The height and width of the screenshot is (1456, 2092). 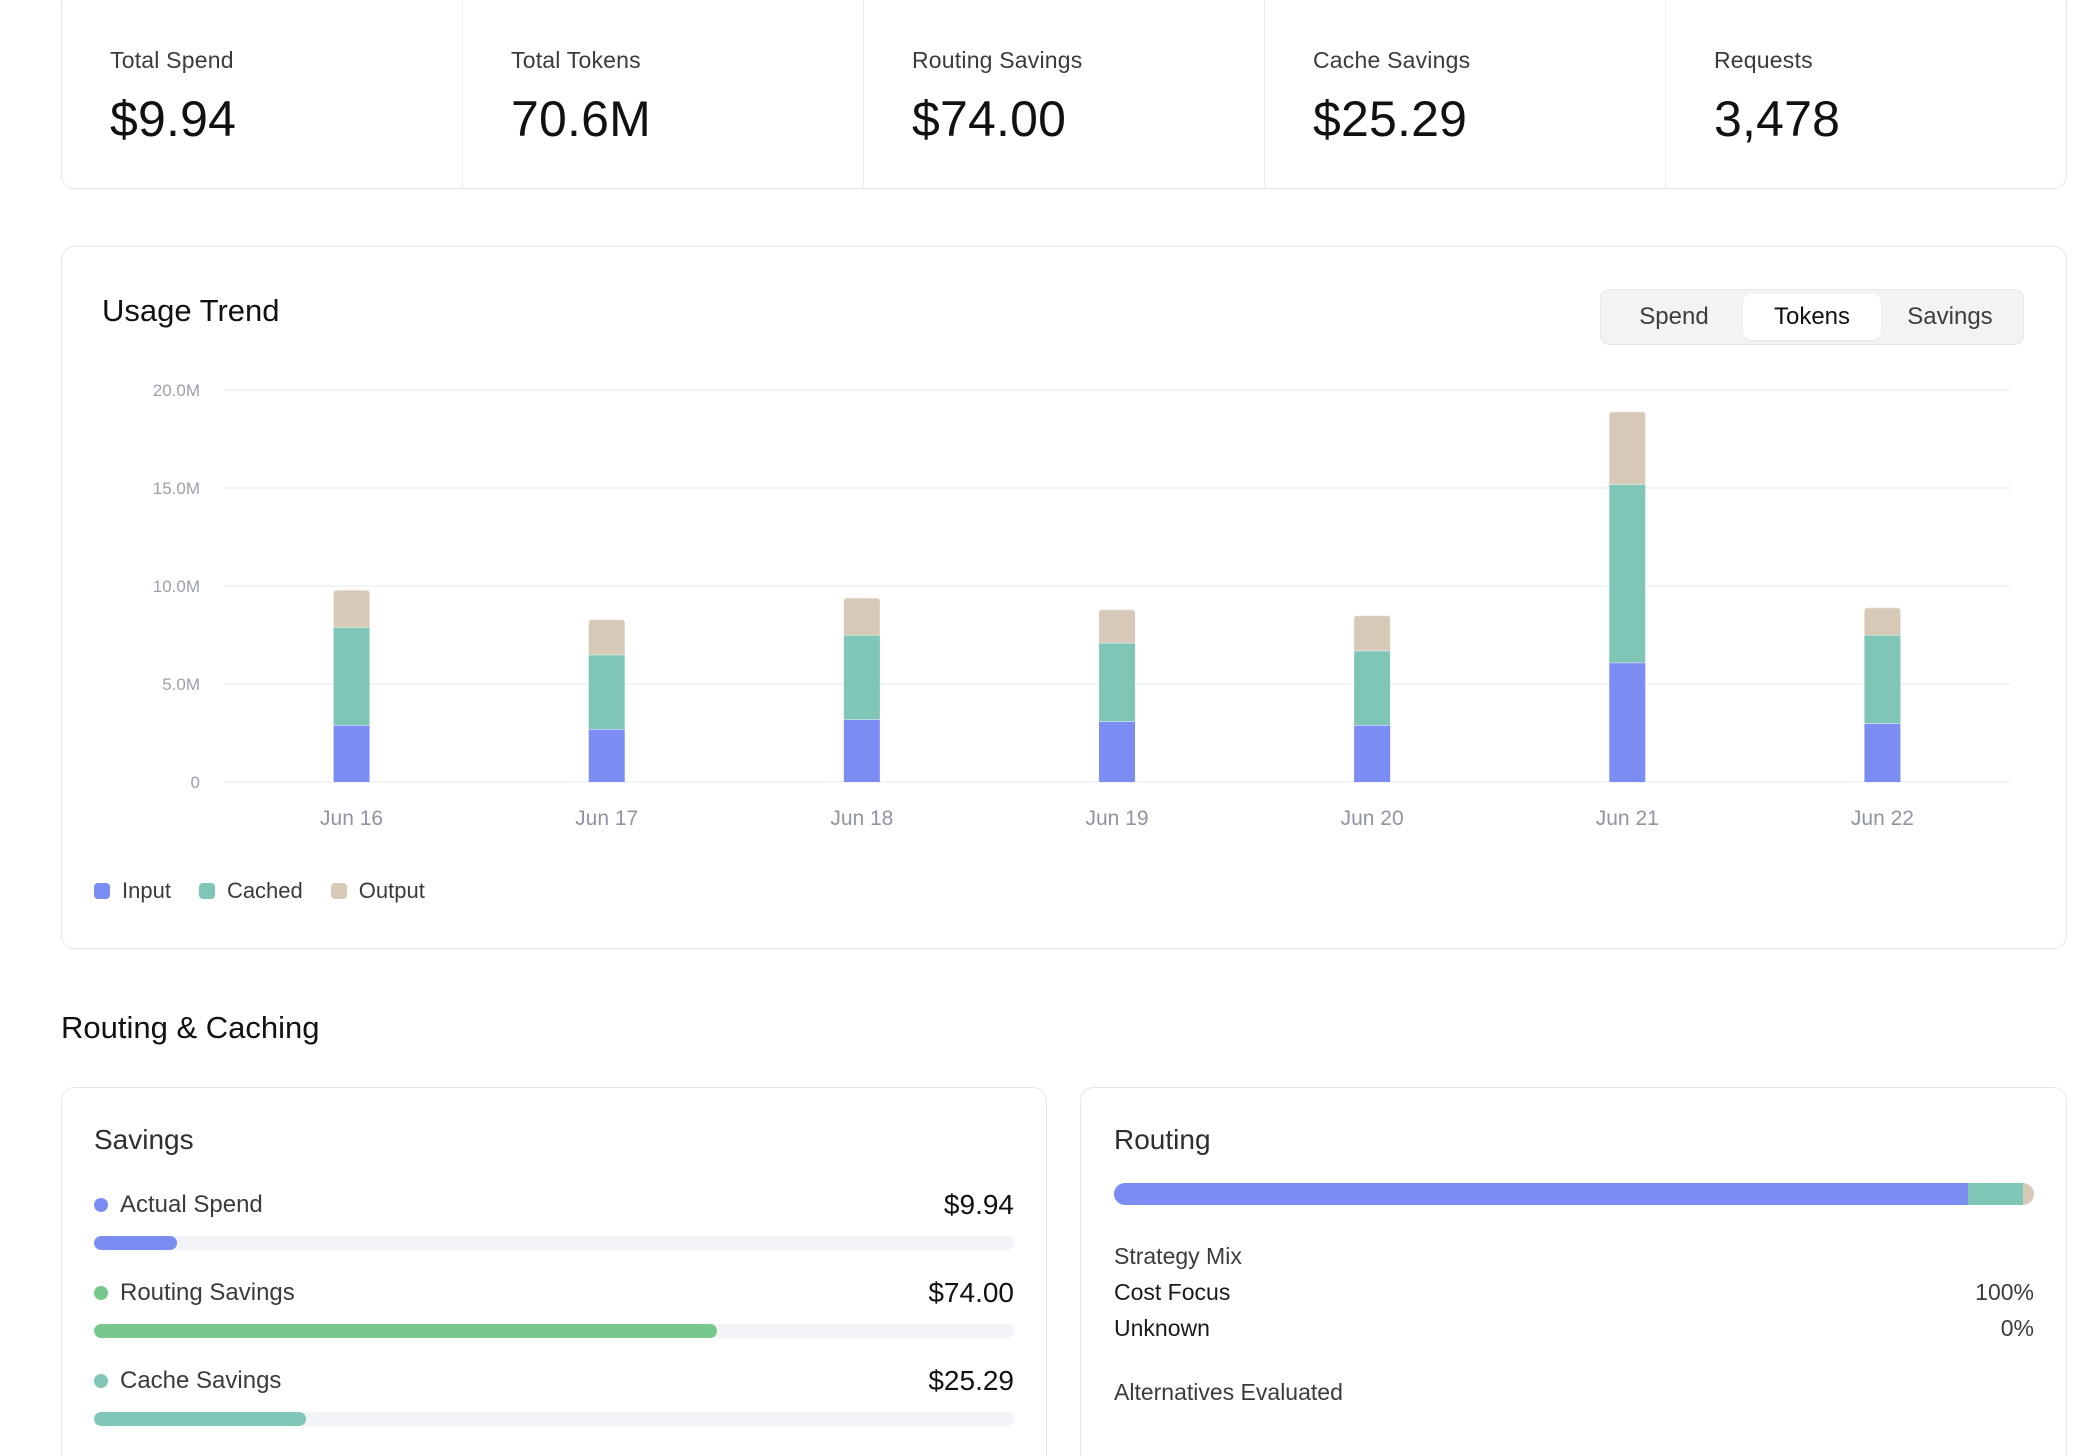 What do you see at coordinates (191, 310) in the screenshot?
I see `usage-trend-title: Usage Trend` at bounding box center [191, 310].